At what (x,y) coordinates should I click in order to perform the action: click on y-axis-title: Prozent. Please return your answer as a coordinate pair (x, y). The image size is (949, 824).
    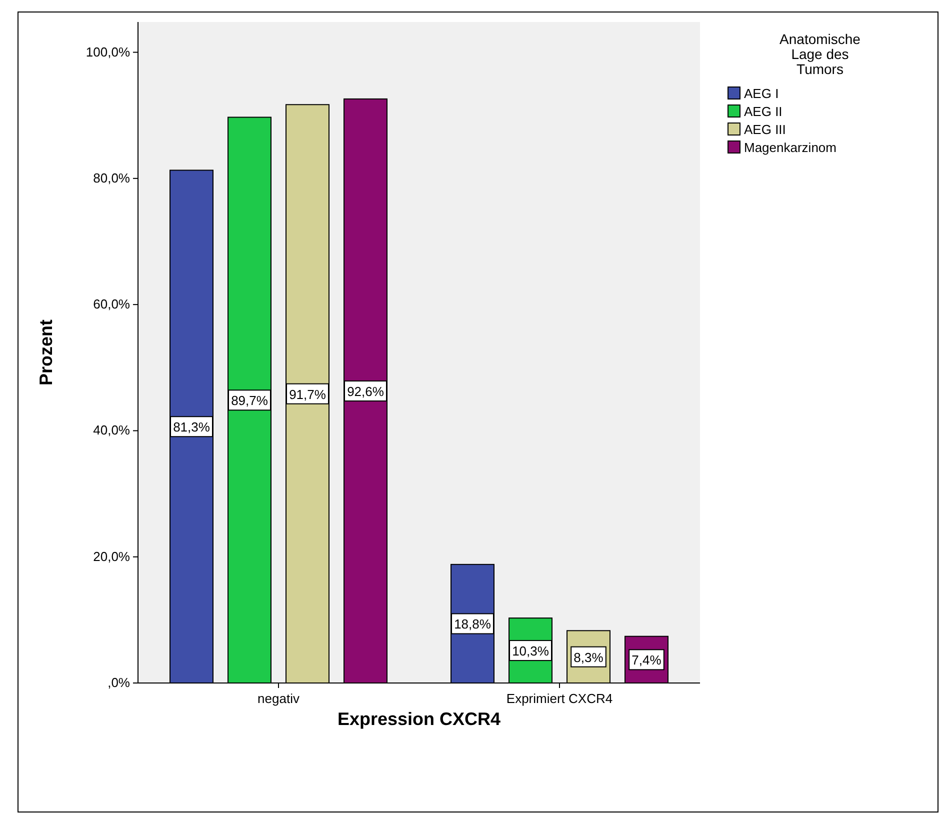
    Looking at the image, I should click on (46, 352).